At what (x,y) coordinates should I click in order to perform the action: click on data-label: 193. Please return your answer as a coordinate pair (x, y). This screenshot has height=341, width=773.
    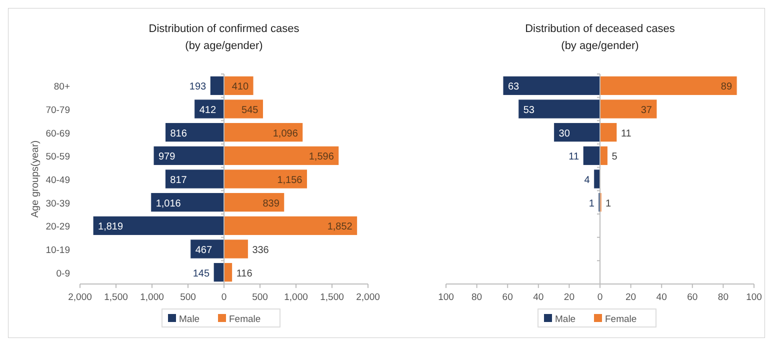
    Looking at the image, I should click on (198, 87).